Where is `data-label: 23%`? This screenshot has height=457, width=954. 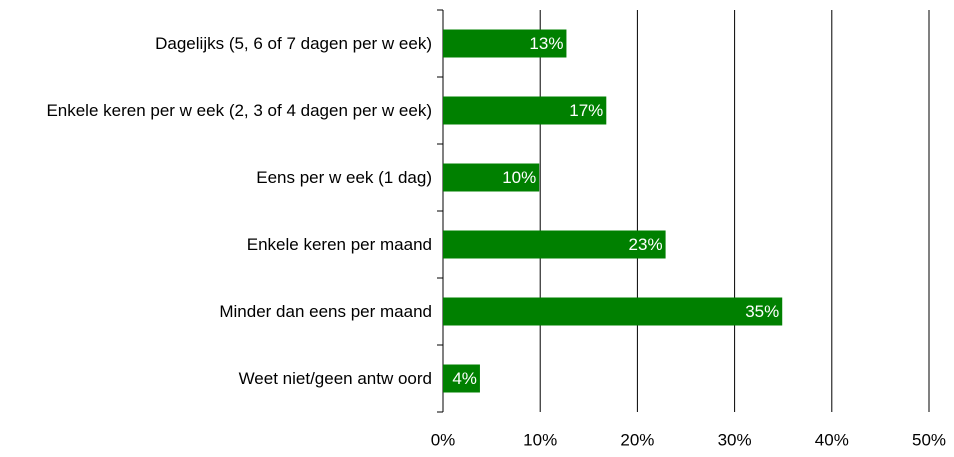 data-label: 23% is located at coordinates (646, 244).